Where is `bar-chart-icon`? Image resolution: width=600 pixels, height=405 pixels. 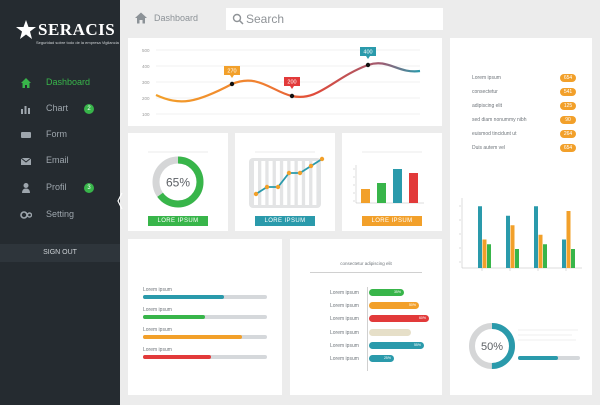 bar-chart-icon is located at coordinates (25, 110).